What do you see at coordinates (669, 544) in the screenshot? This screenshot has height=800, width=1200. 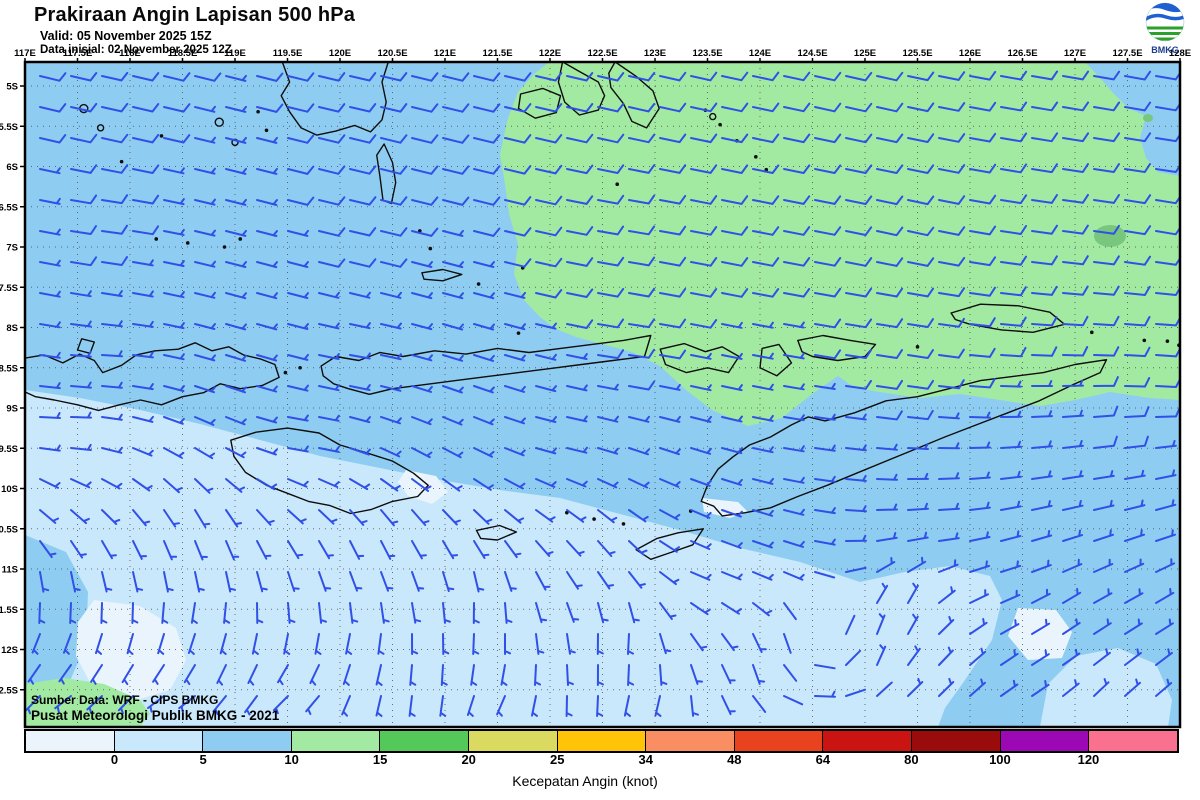 I see `island-rote` at bounding box center [669, 544].